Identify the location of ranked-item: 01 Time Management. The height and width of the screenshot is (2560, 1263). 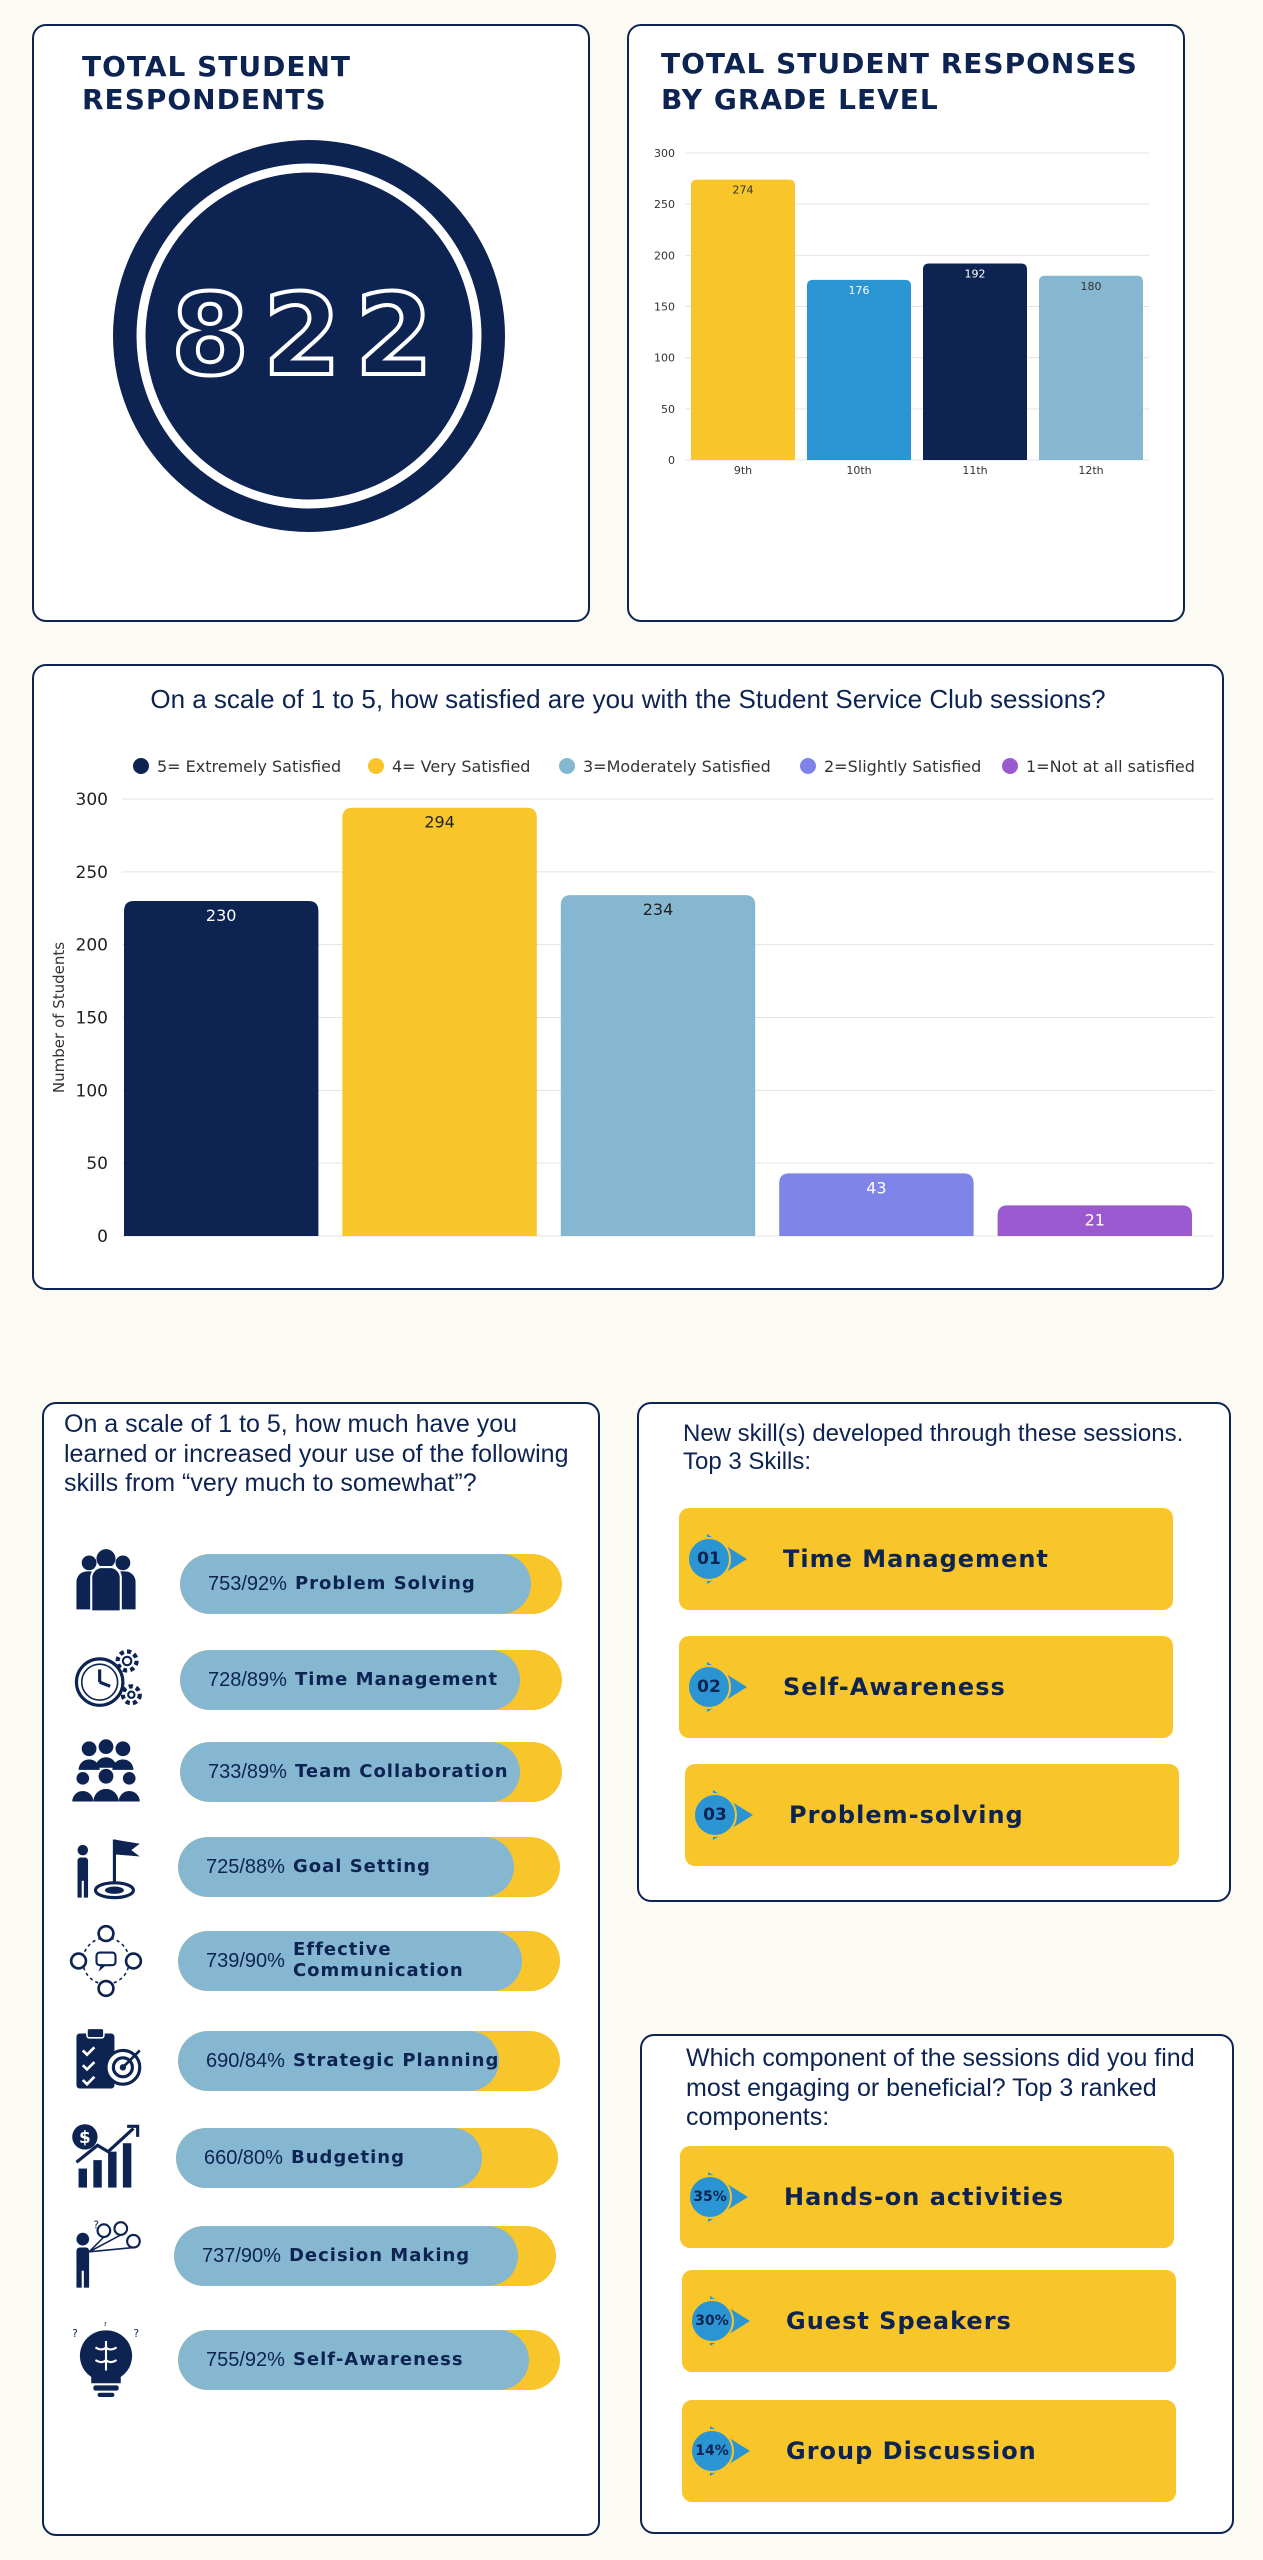
(926, 1559).